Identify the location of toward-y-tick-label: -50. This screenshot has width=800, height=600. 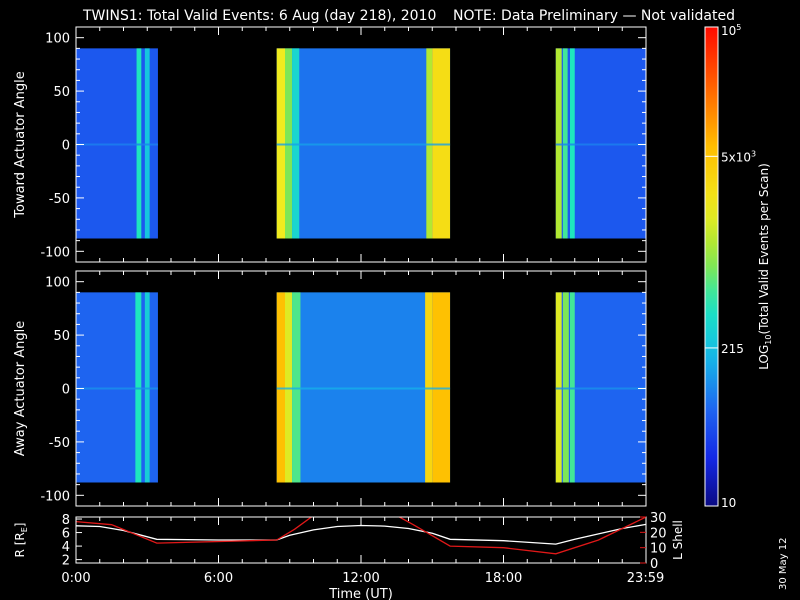
(59, 199).